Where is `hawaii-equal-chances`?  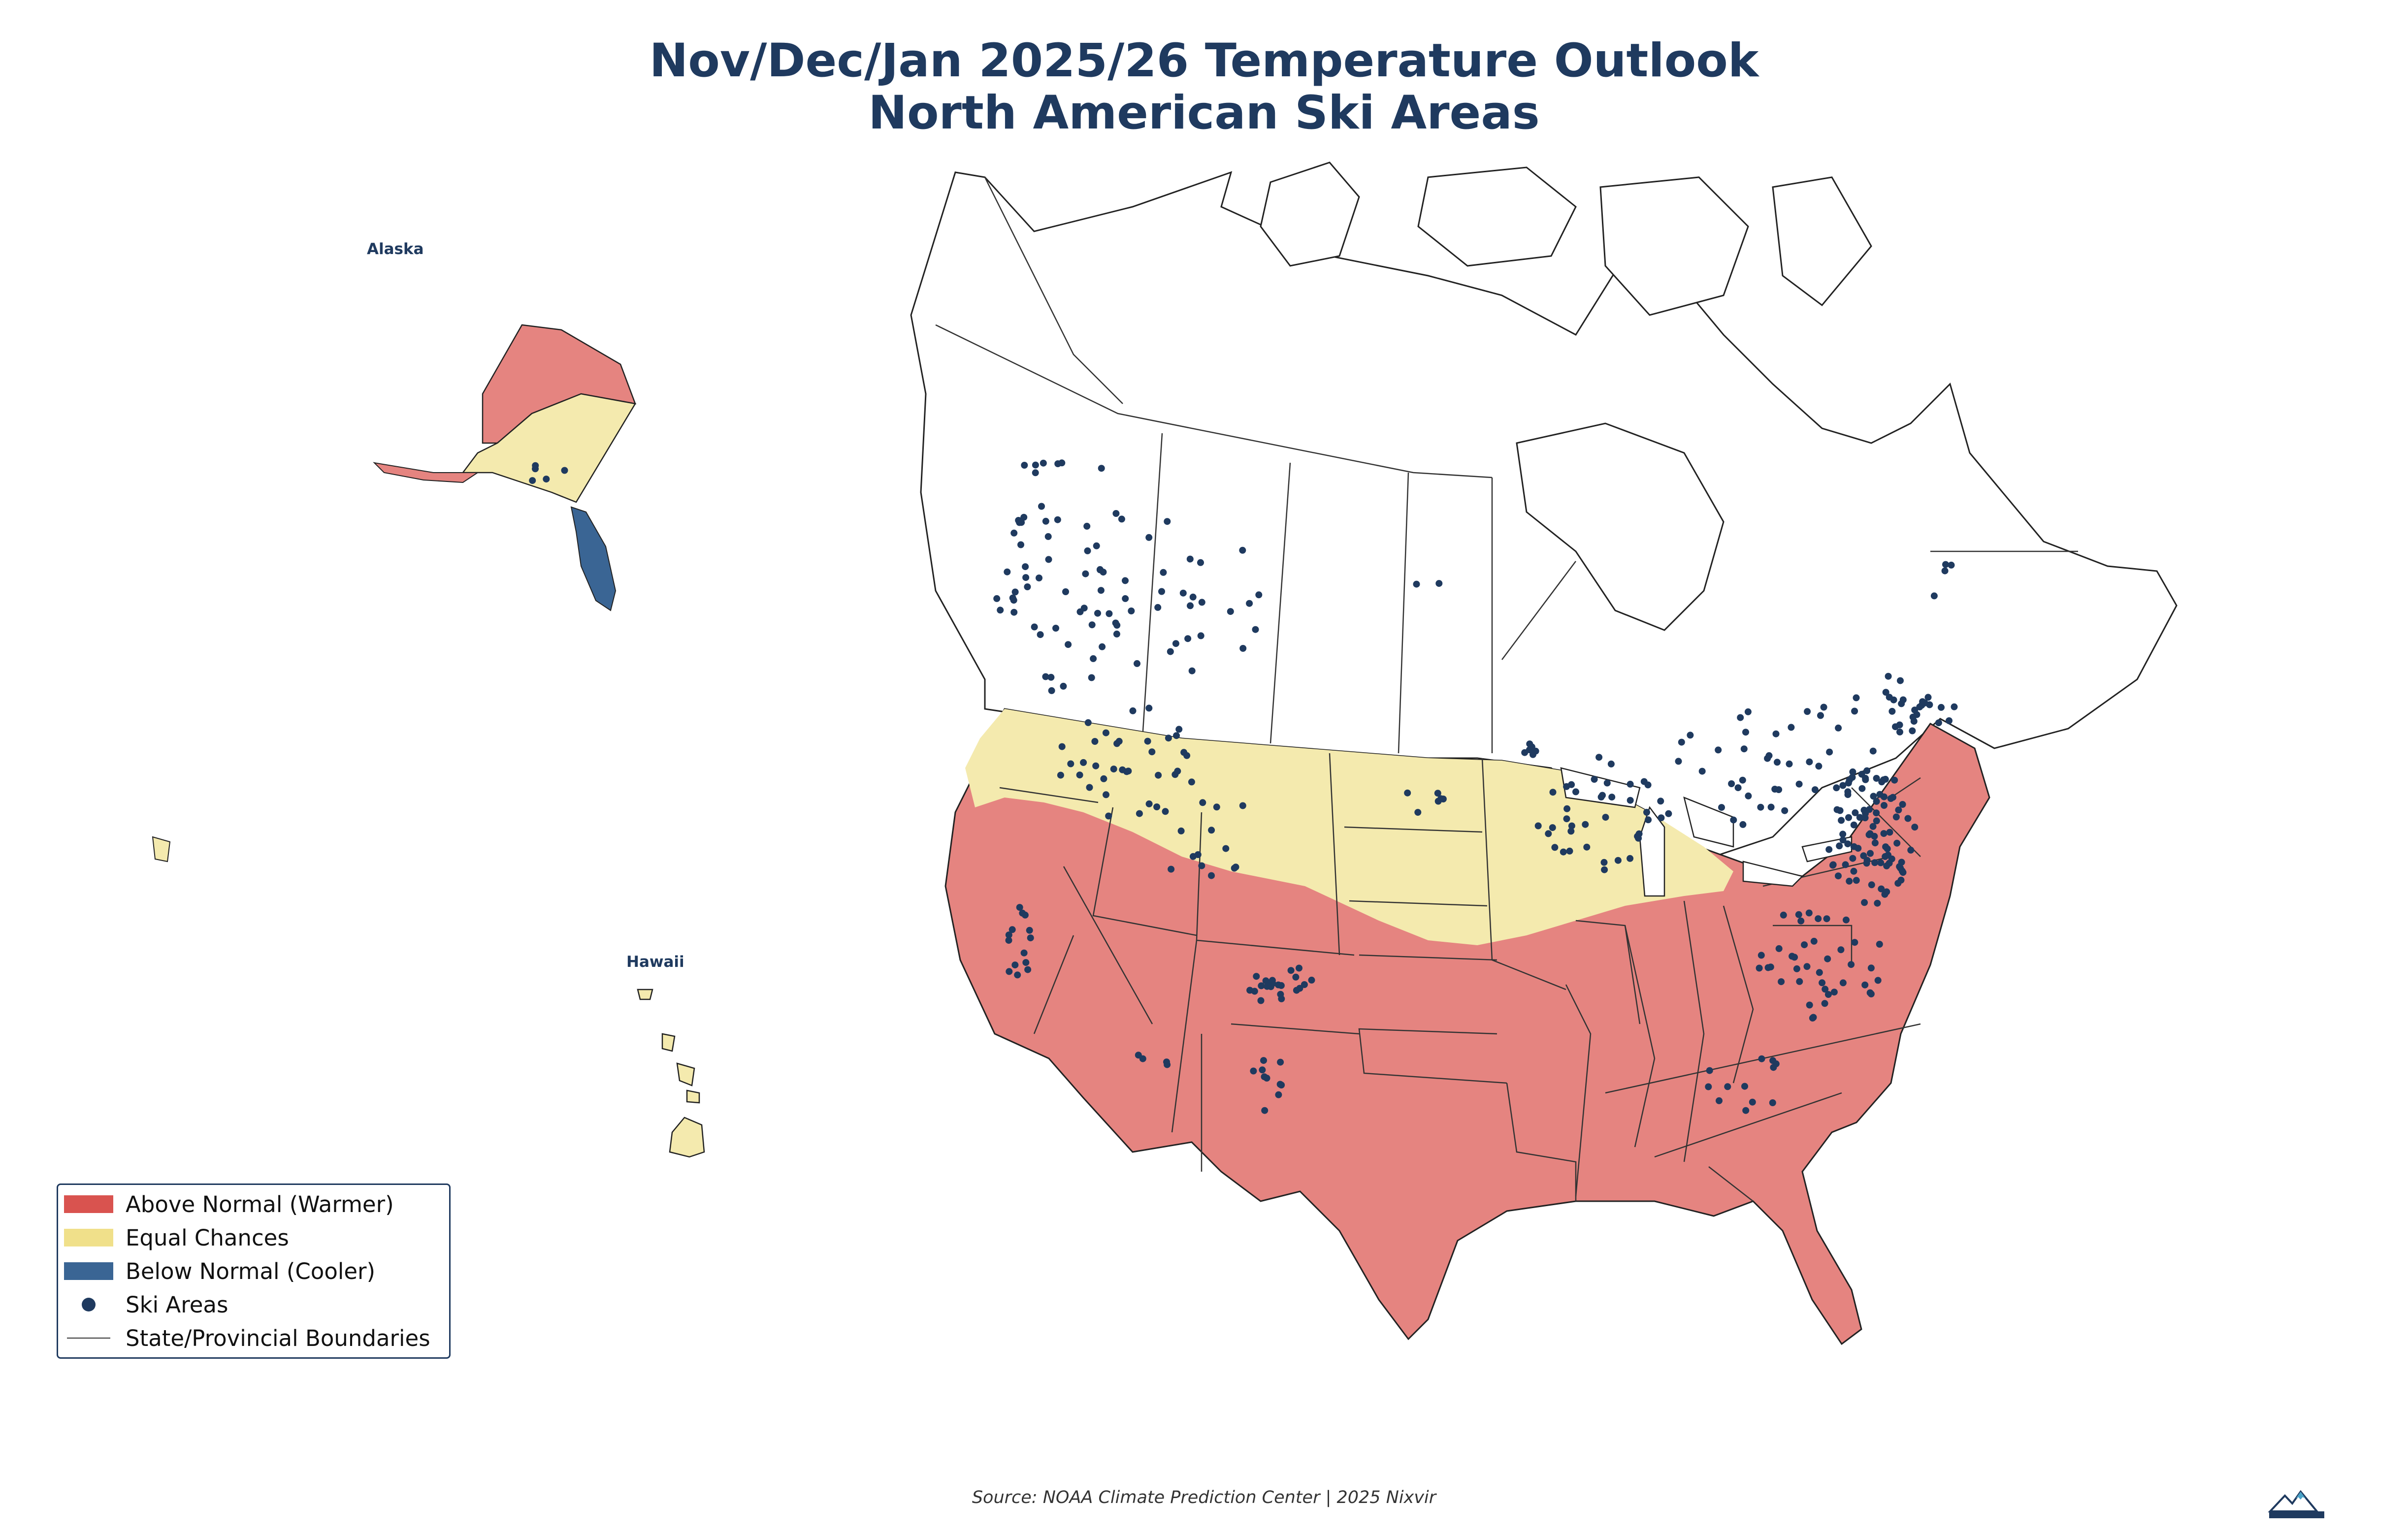
hawaii-equal-chances is located at coordinates (671, 1073).